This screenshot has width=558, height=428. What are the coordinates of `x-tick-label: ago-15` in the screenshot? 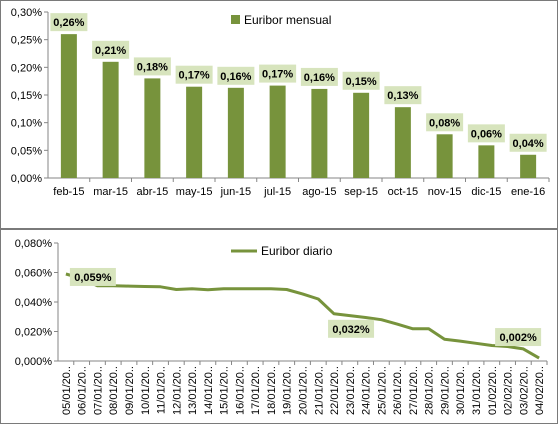 It's located at (319, 192).